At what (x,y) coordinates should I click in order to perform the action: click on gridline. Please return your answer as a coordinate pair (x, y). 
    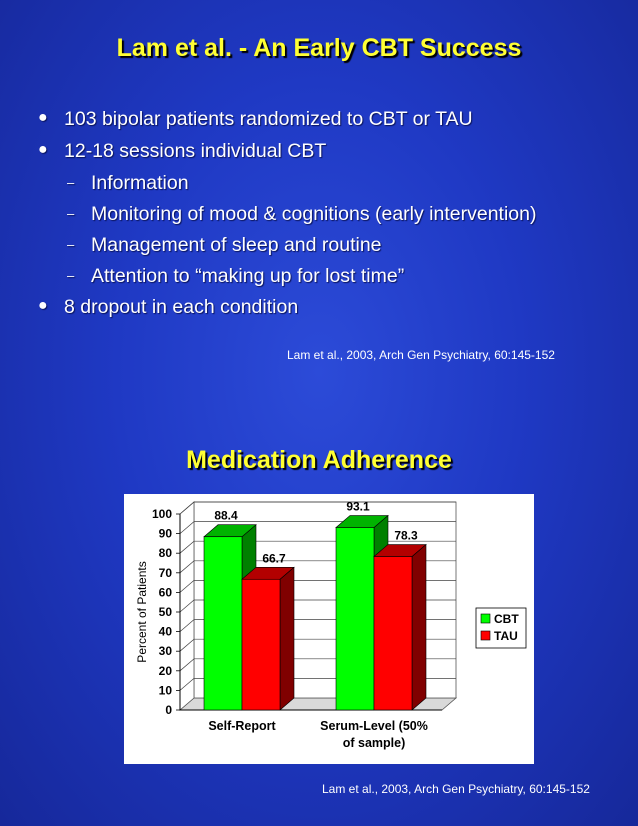
    Looking at the image, I should click on (317, 508).